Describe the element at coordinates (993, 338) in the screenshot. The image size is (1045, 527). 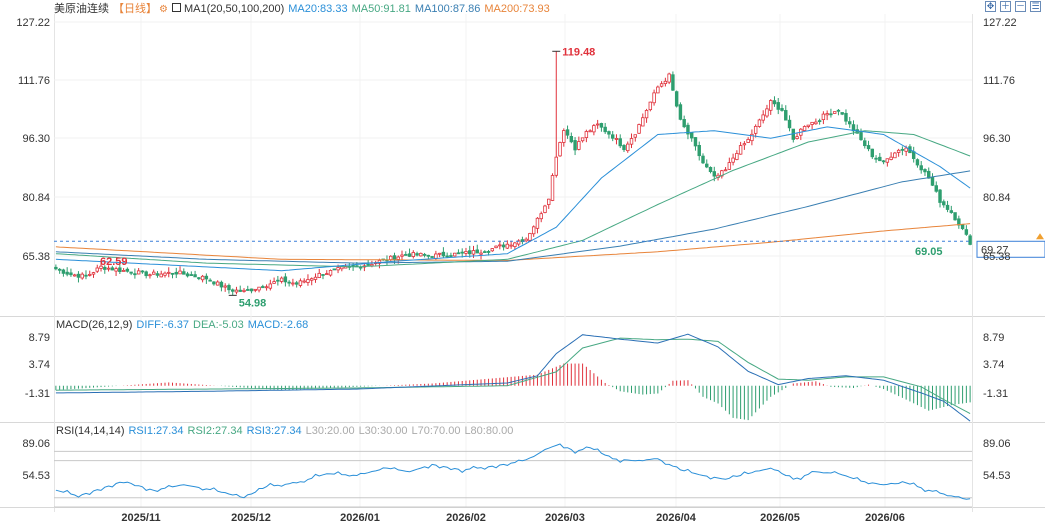
I see `macd-tick-right-0: 8.79` at that location.